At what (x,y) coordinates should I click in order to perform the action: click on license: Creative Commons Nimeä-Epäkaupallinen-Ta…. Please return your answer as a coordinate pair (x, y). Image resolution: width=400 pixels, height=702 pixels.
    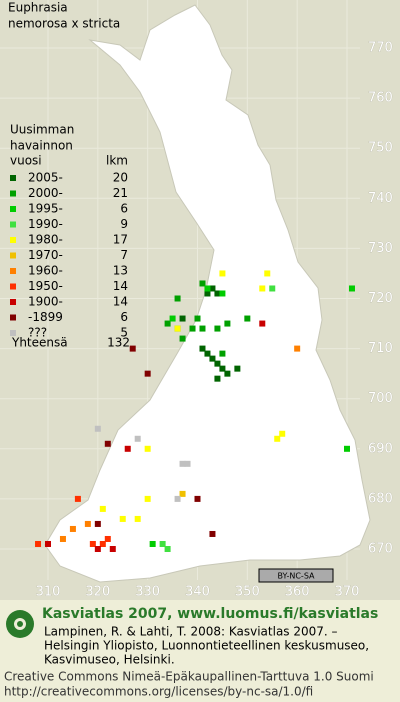
    Looking at the image, I should click on (189, 677).